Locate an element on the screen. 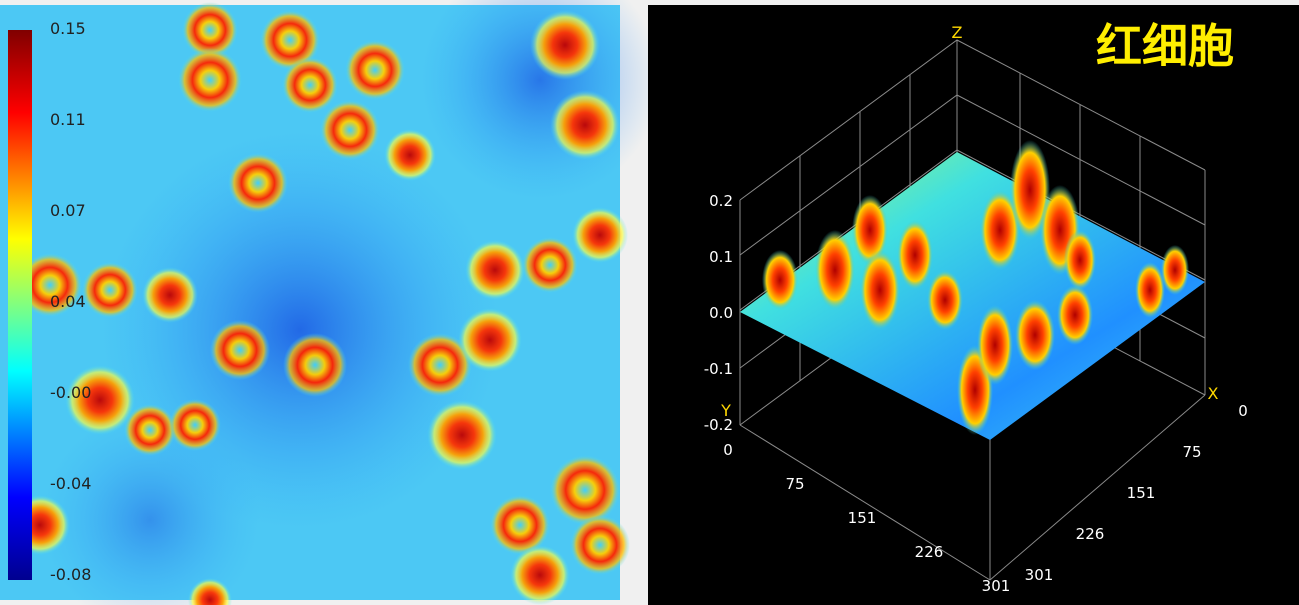 This screenshot has width=1299, height=605. z-tick-label: -0.2 is located at coordinates (718, 425).